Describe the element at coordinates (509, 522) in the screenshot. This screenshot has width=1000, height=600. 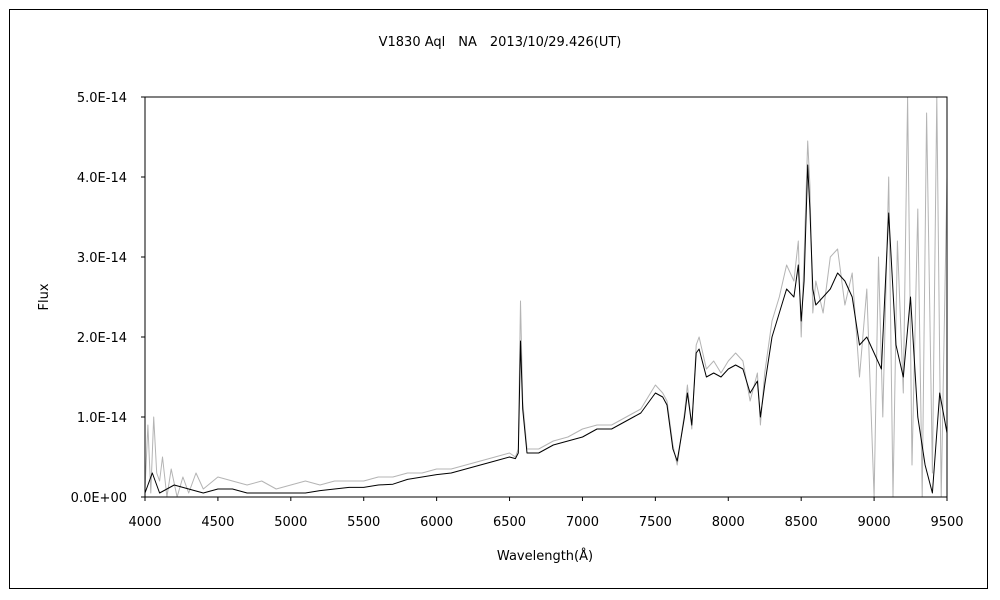
I see `x-tick-label: 6500` at that location.